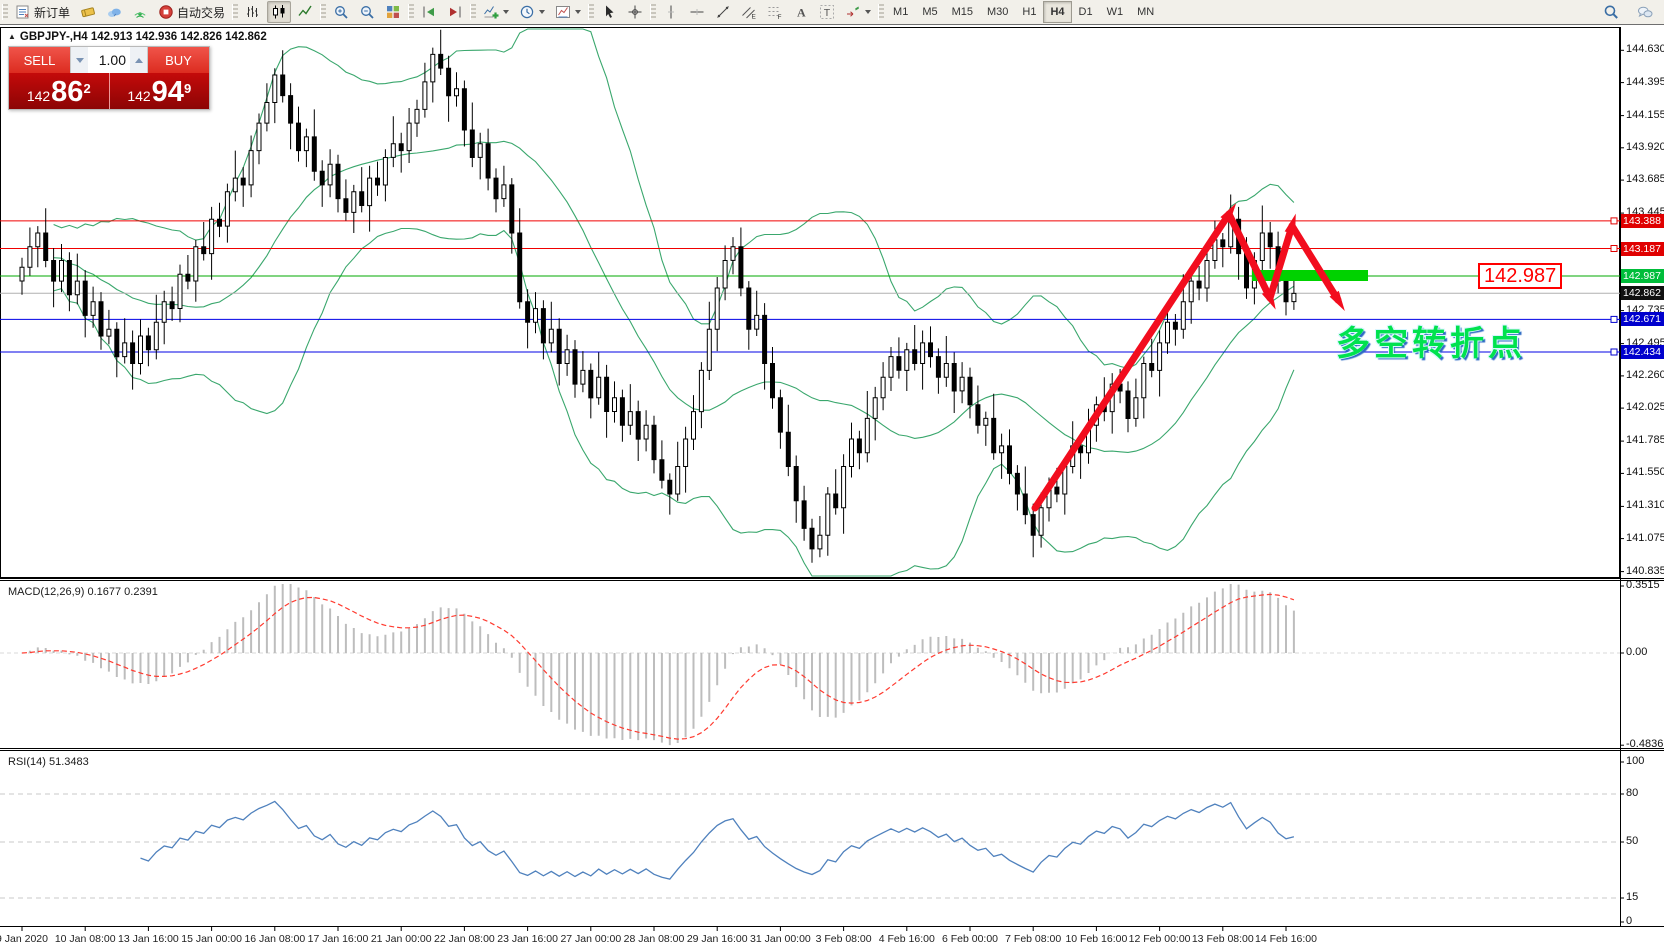 The height and width of the screenshot is (948, 1664). I want to click on svg-text: T, so click(827, 13).